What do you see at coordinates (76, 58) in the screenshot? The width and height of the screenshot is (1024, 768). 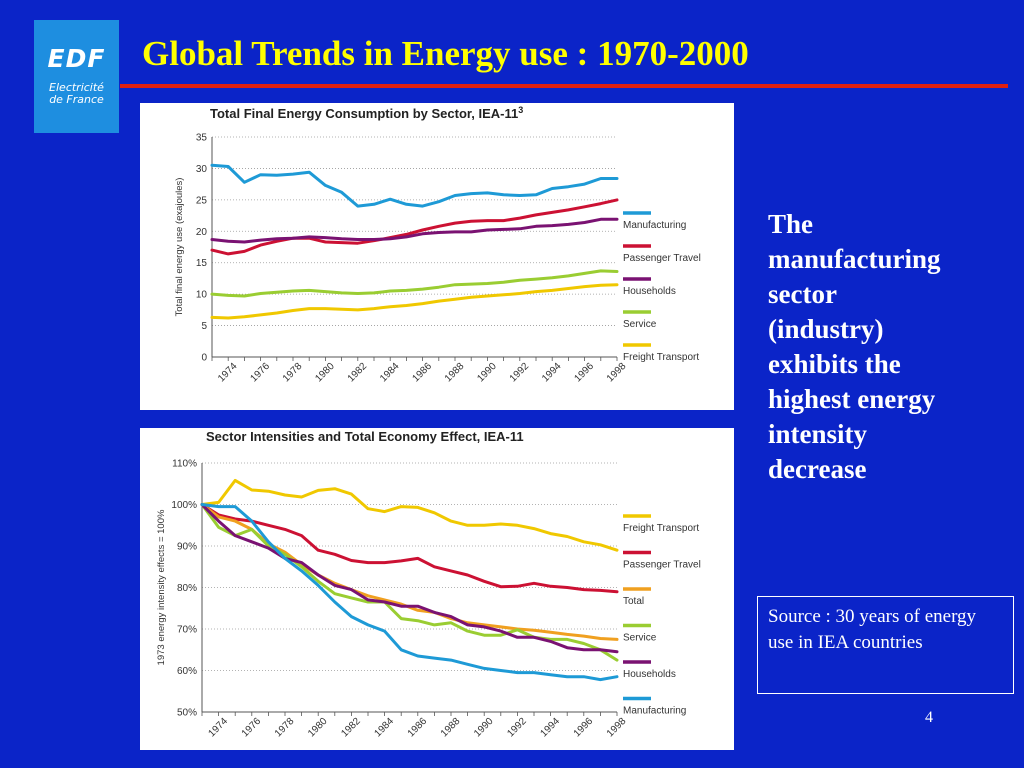 I see `logo-brand: EDF` at bounding box center [76, 58].